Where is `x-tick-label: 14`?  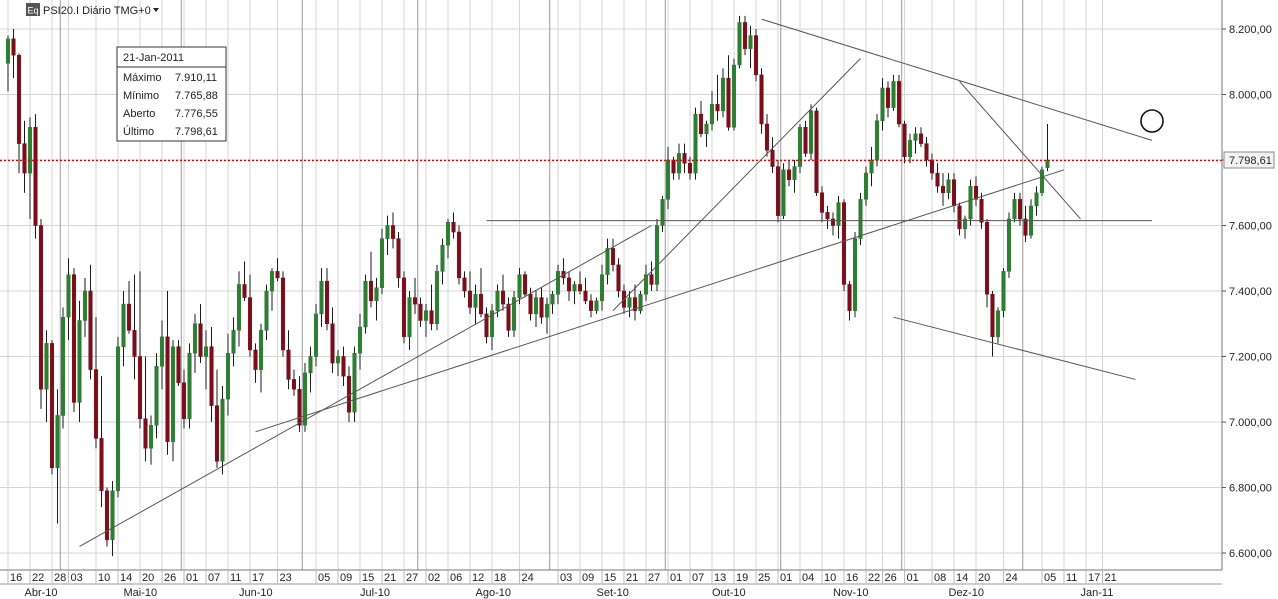 x-tick-label: 14 is located at coordinates (962, 578).